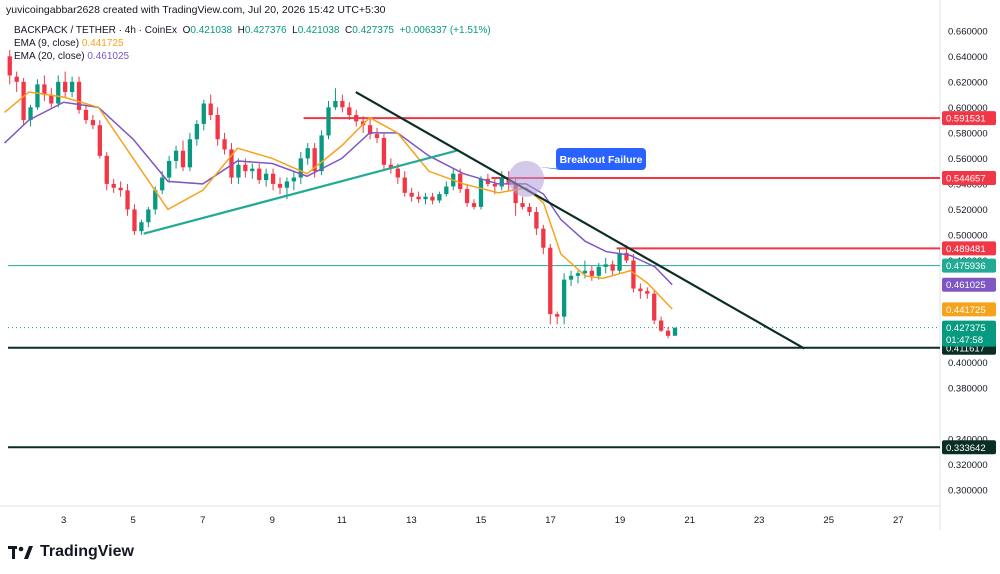  Describe the element at coordinates (133, 520) in the screenshot. I see `x-tick-label: 5` at that location.